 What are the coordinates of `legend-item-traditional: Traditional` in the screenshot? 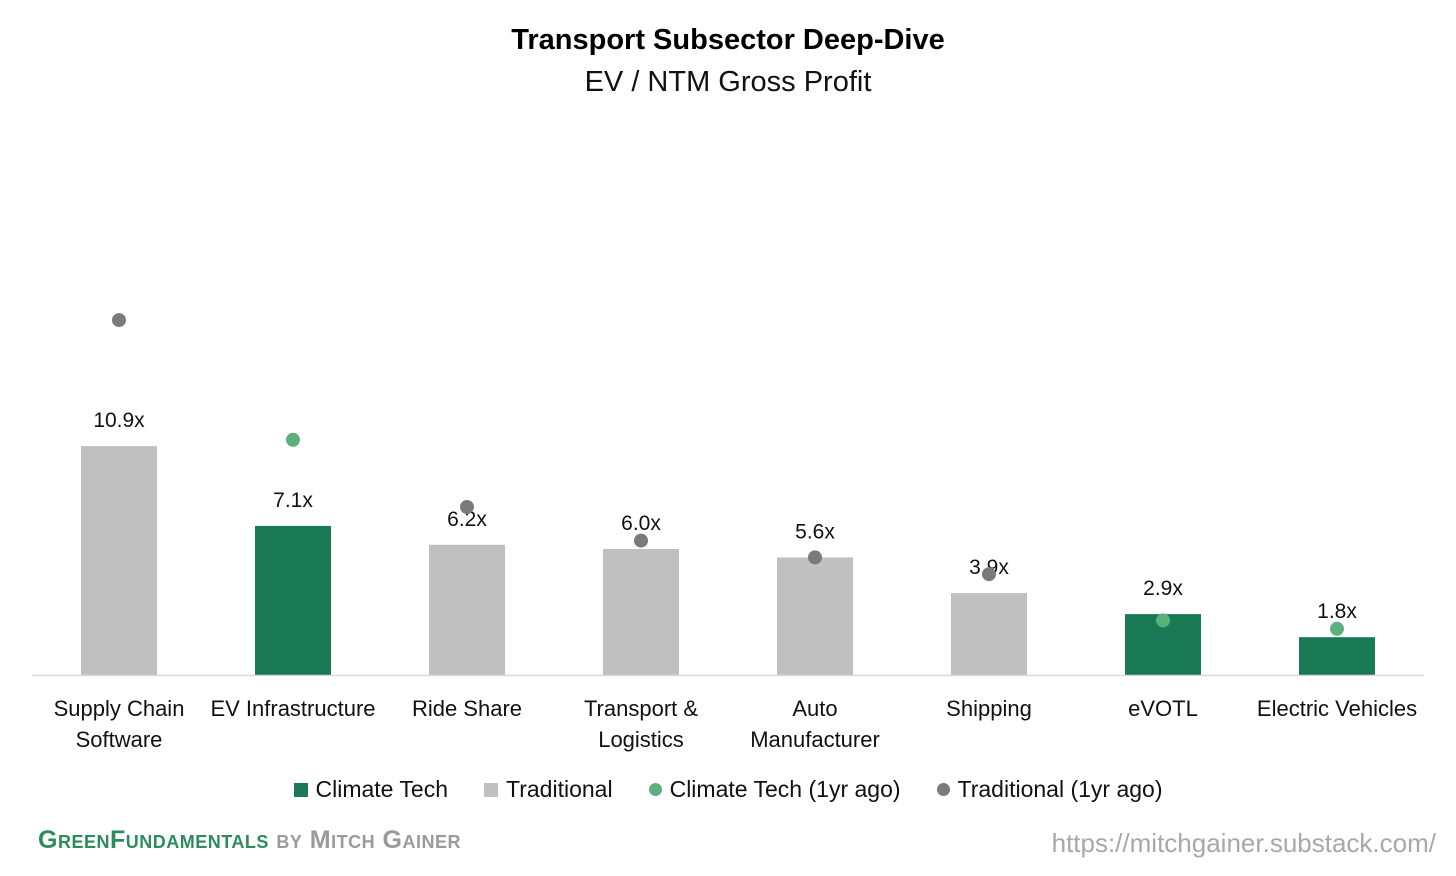 It's located at (548, 789).